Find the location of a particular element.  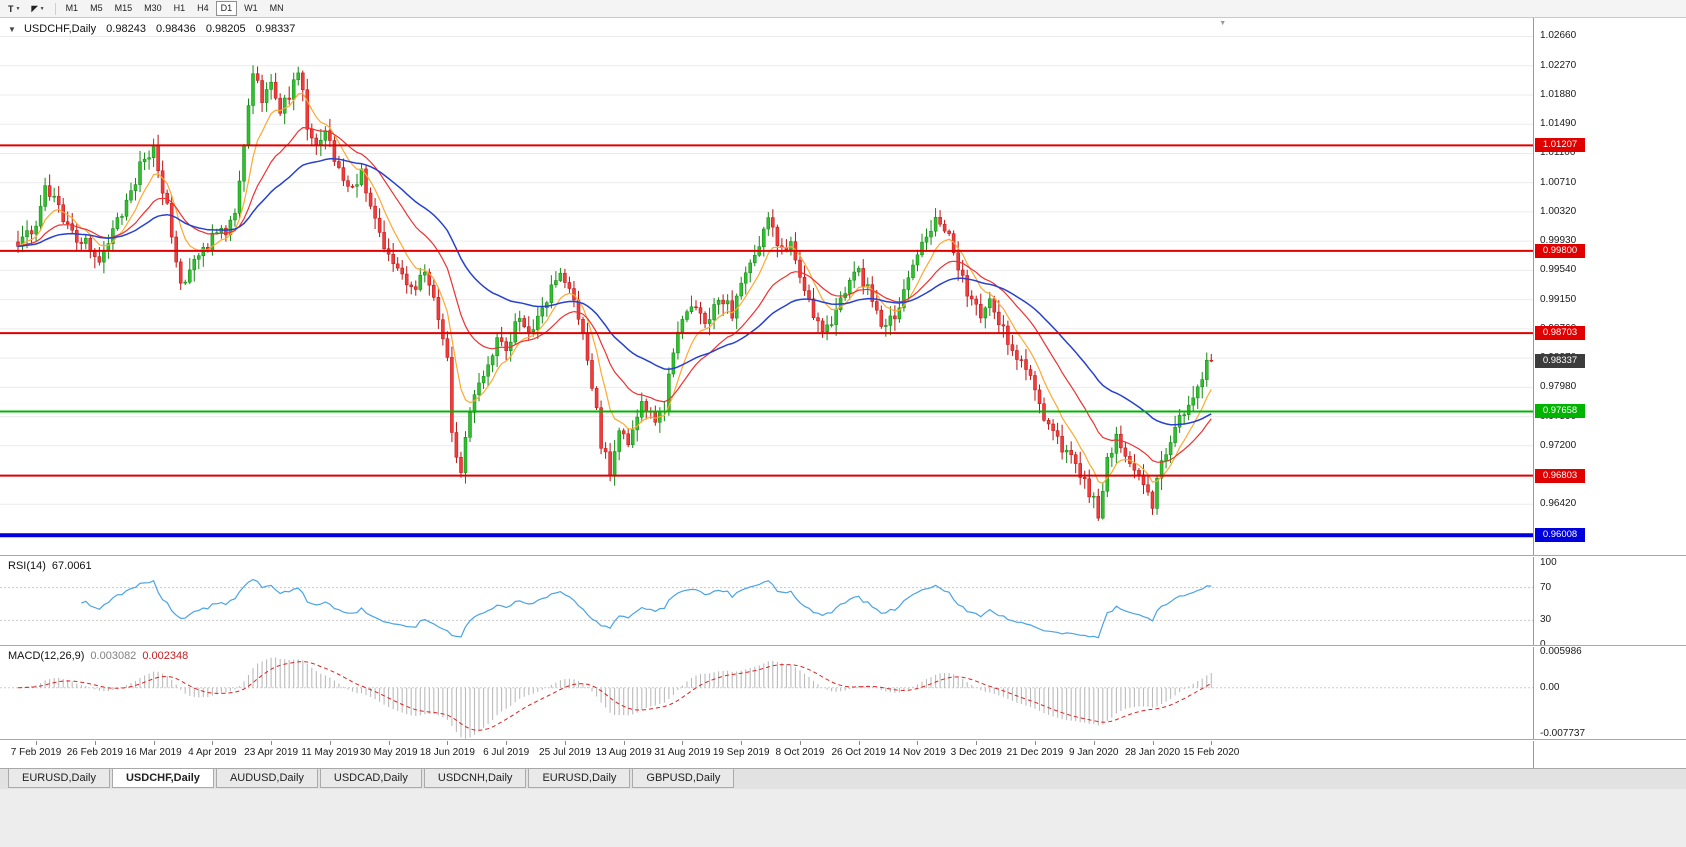

timeframe-m5: M5 is located at coordinates (96, 8).